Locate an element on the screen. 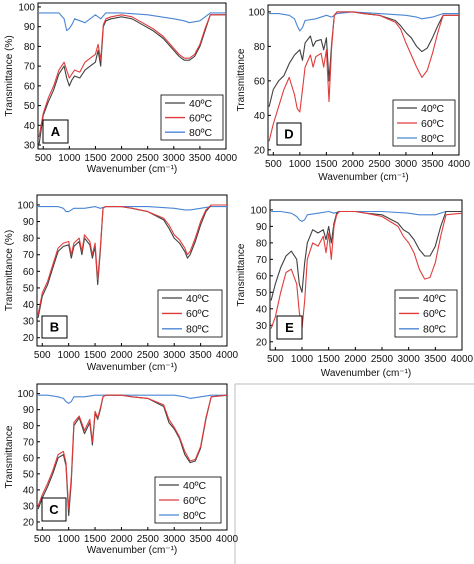  panel-letter: B is located at coordinates (54, 327).